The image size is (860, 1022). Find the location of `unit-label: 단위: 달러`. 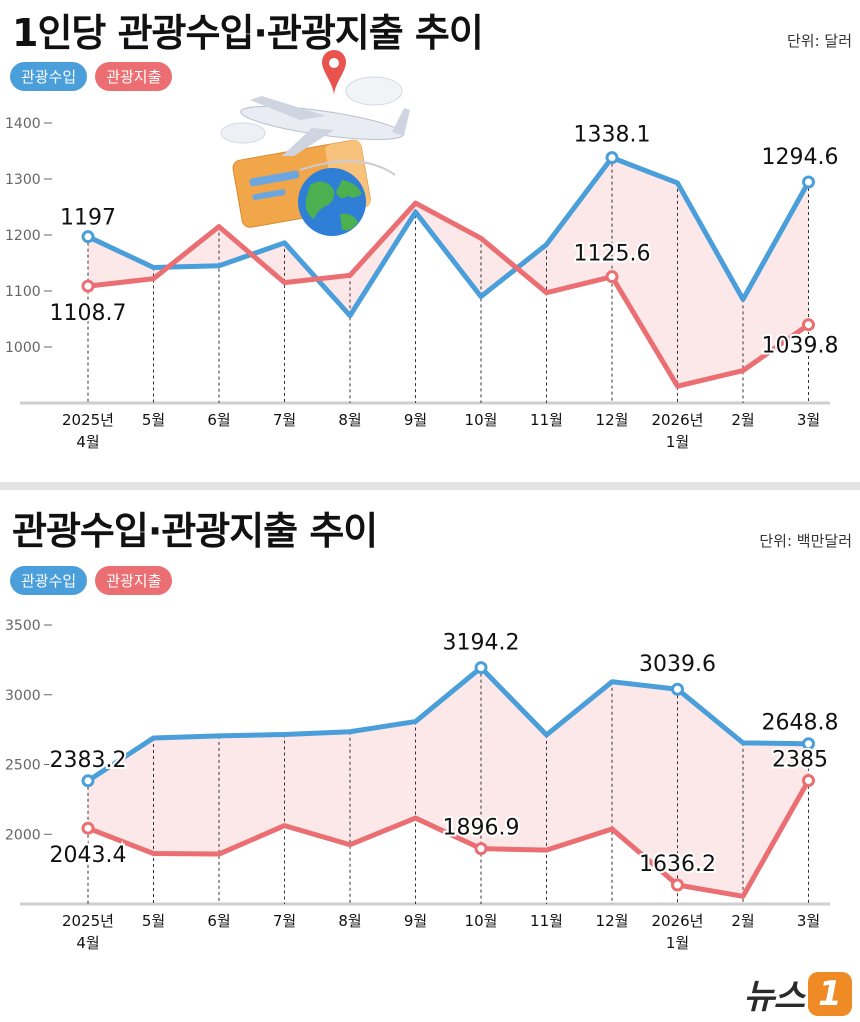

unit-label: 단위: 달러 is located at coordinates (819, 41).